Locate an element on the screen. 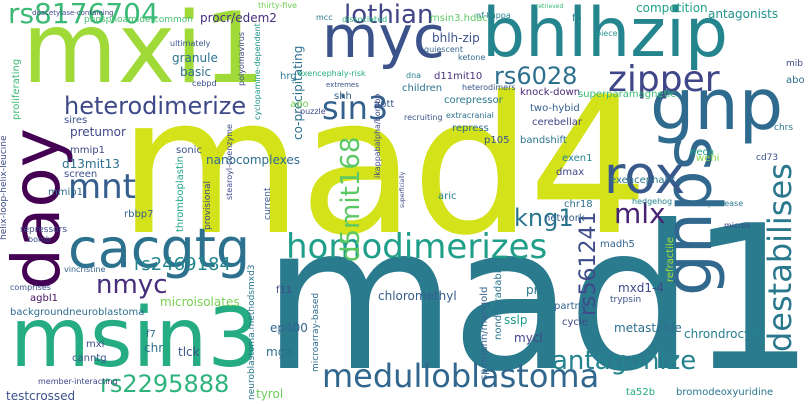 Image resolution: width=808 pixels, height=404 pixels. word: rs8176704 is located at coordinates (83, 15).